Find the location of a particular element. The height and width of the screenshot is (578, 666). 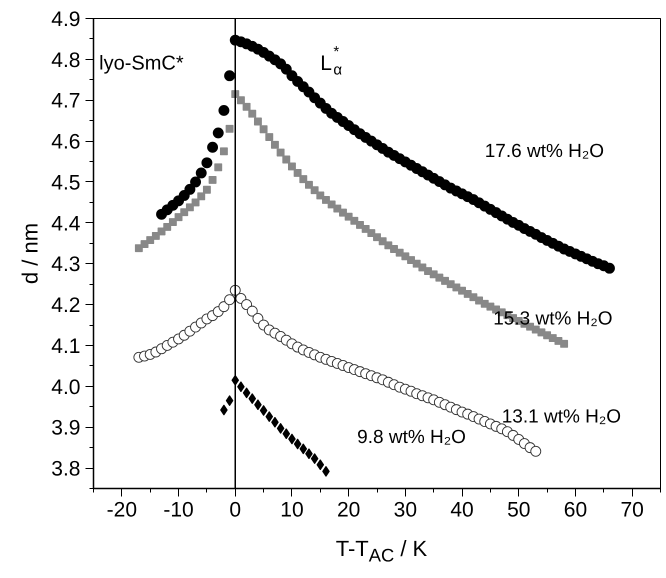

x-tick-label: 10 is located at coordinates (292, 510).